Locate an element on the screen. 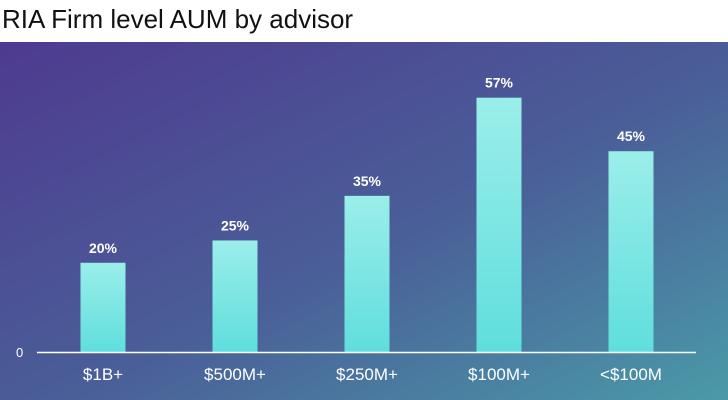 The height and width of the screenshot is (400, 728). x-tick-label: $250M+ is located at coordinates (367, 374).